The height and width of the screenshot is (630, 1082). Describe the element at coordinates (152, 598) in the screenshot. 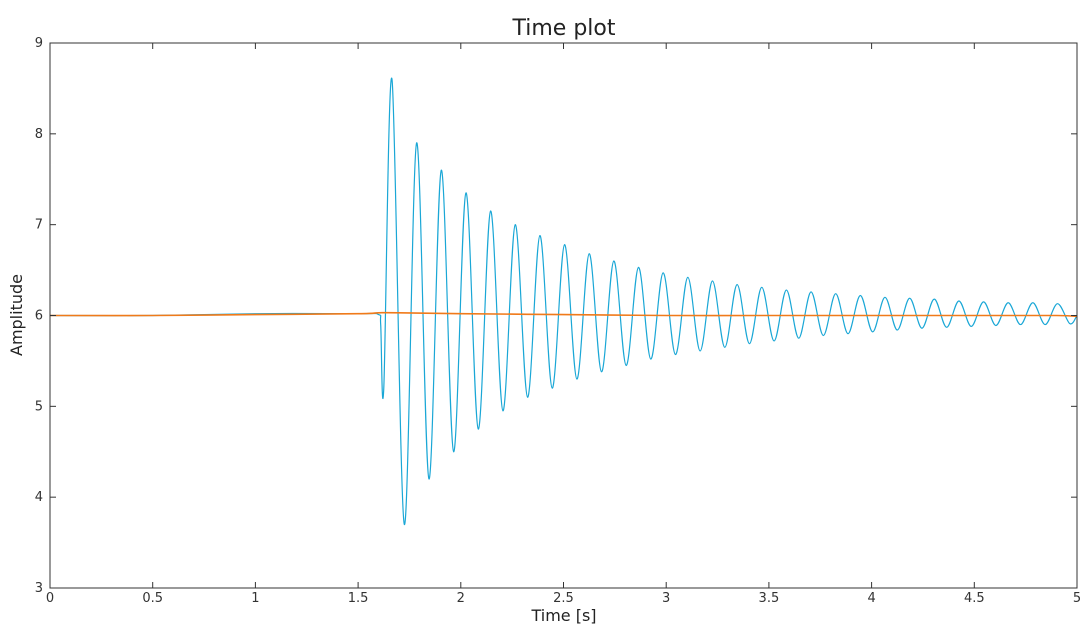

I see `x-tick-label: 0.5` at that location.